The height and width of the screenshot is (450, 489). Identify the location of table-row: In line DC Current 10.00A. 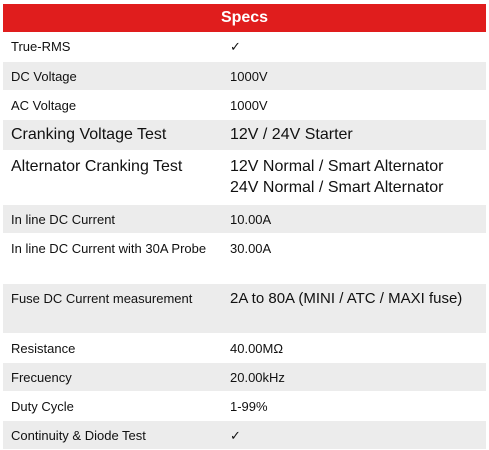
(245, 219).